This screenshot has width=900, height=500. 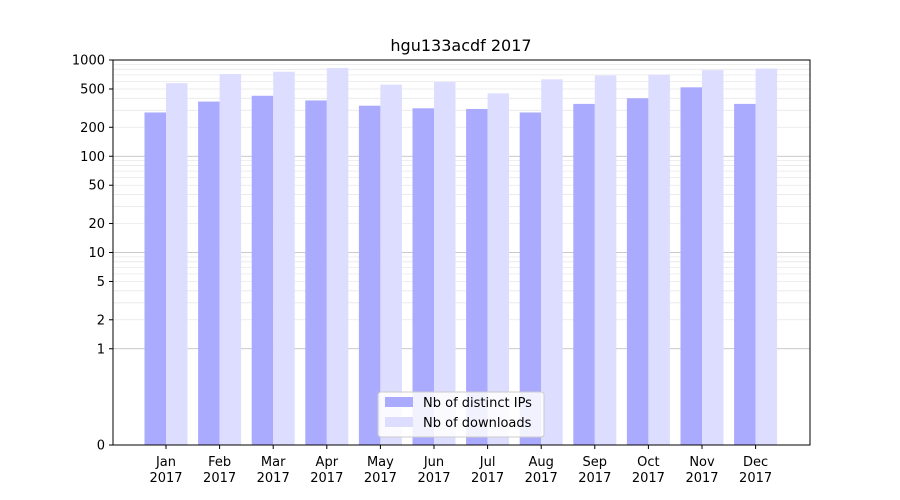 I want to click on bar-distinct-ips-may, so click(x=369, y=275).